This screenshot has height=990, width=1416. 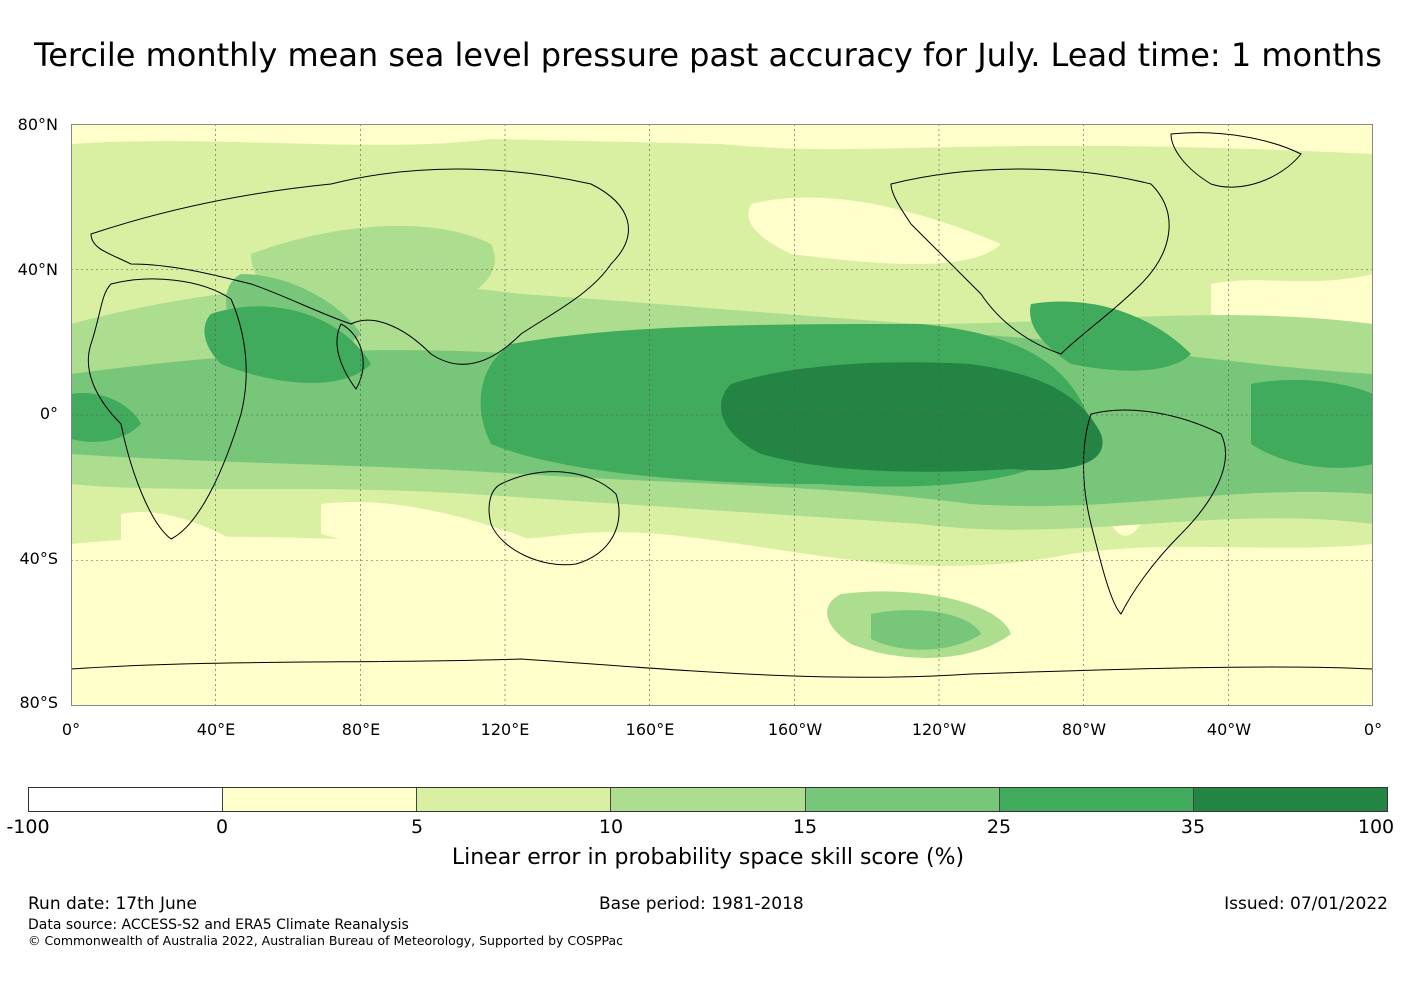 What do you see at coordinates (611, 827) in the screenshot?
I see `colorbar-tick: 10` at bounding box center [611, 827].